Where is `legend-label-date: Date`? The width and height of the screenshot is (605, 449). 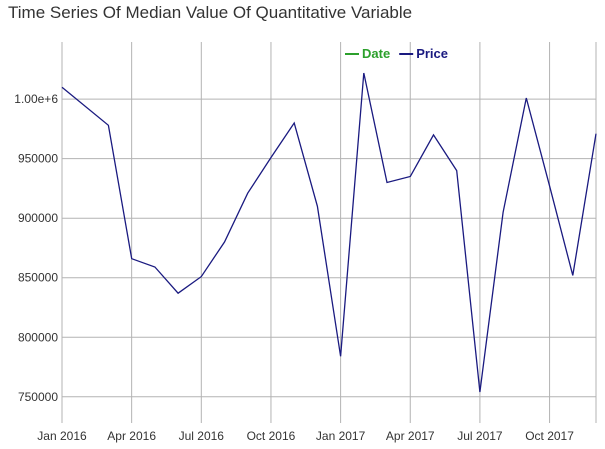 legend-label-date: Date is located at coordinates (376, 53).